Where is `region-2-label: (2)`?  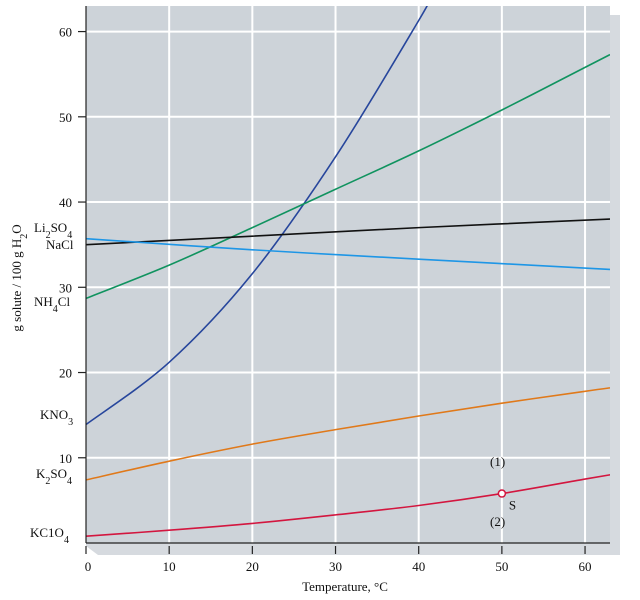 region-2-label: (2) is located at coordinates (497, 521).